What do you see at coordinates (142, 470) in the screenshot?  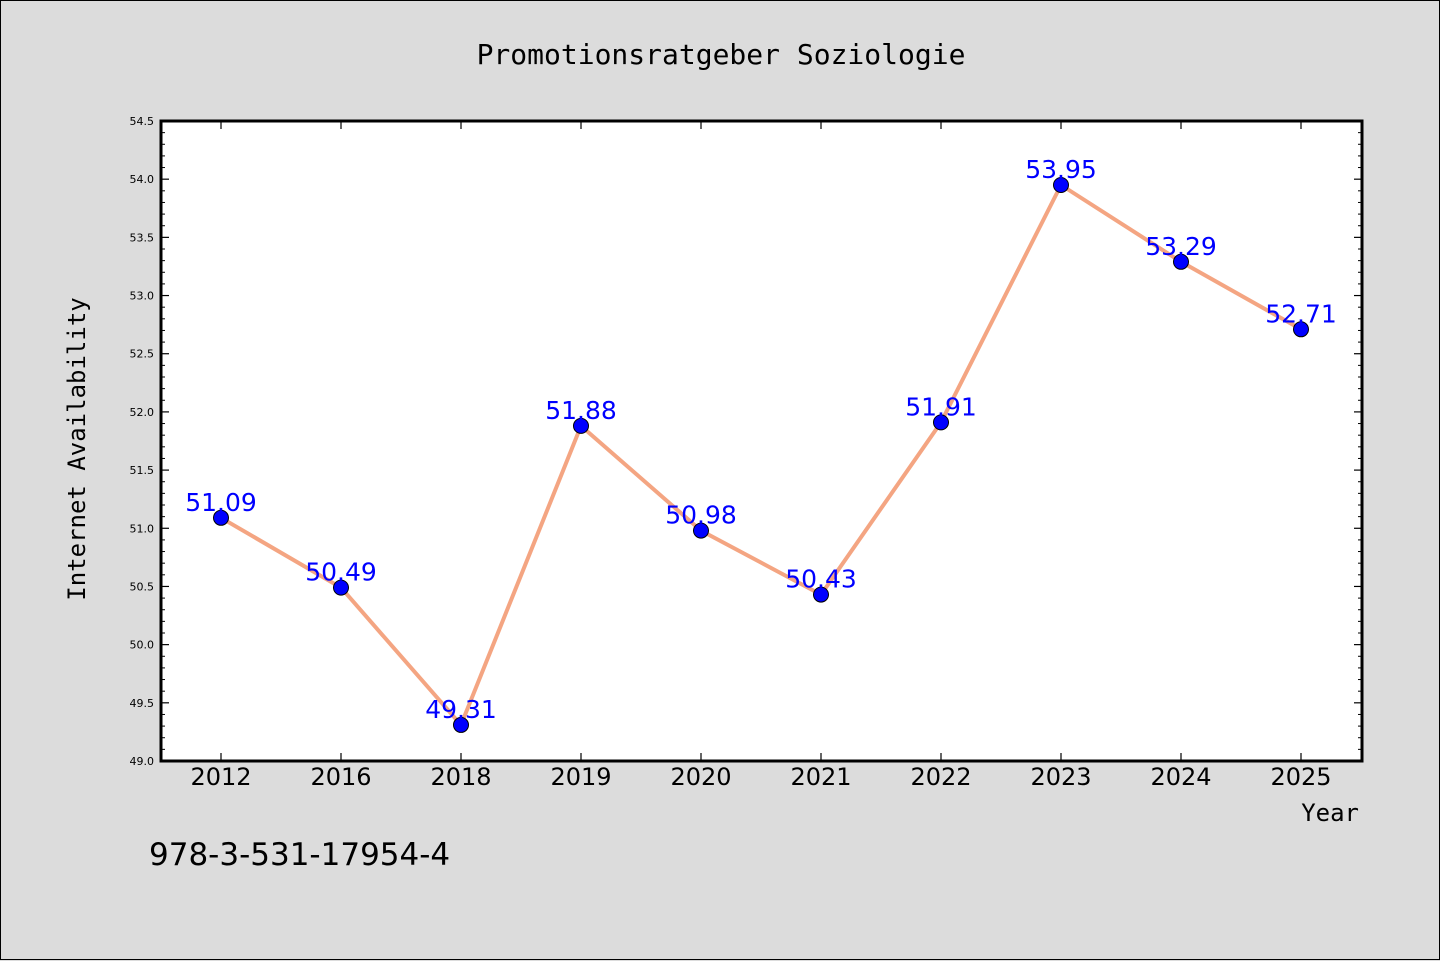 I see `y-tick-label: 51.5` at bounding box center [142, 470].